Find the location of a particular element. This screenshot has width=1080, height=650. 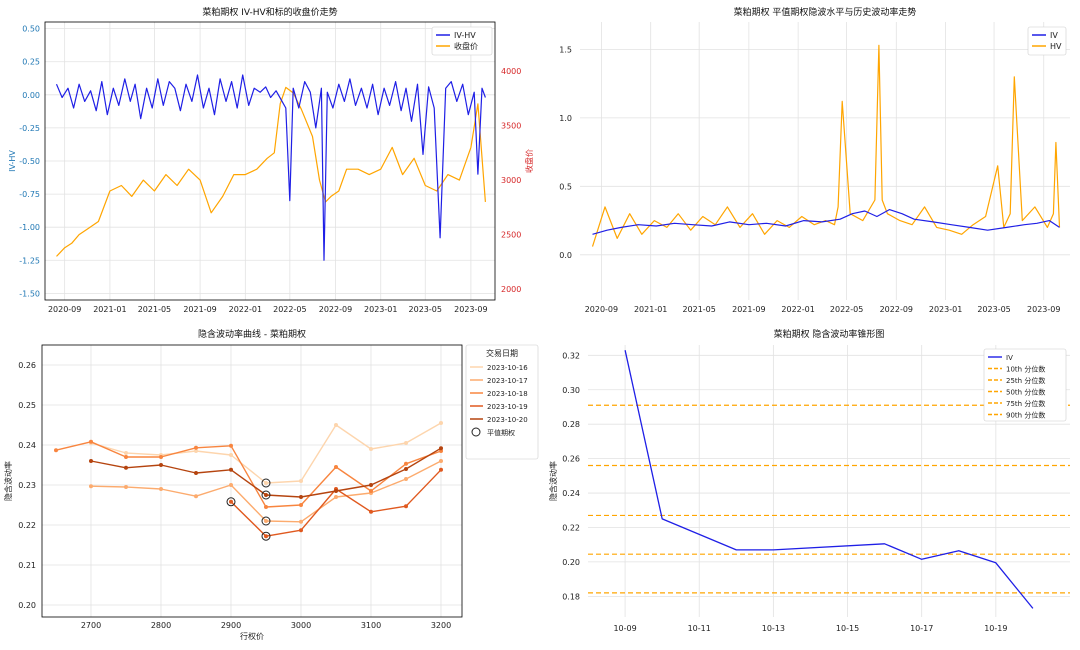

ytick-right-label: 4000 is located at coordinates (511, 71).